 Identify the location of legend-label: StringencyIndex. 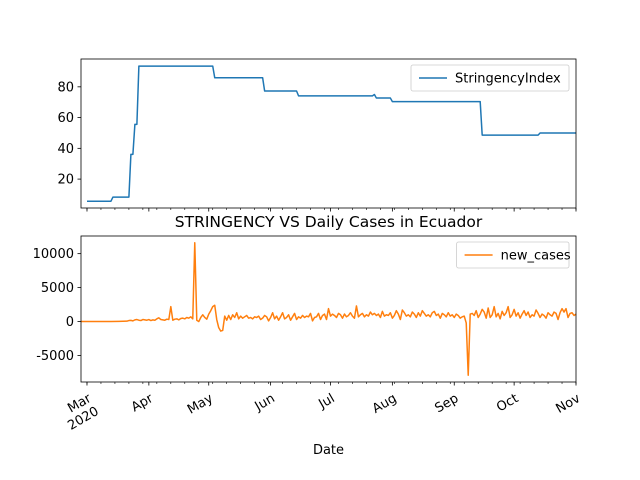
(508, 79).